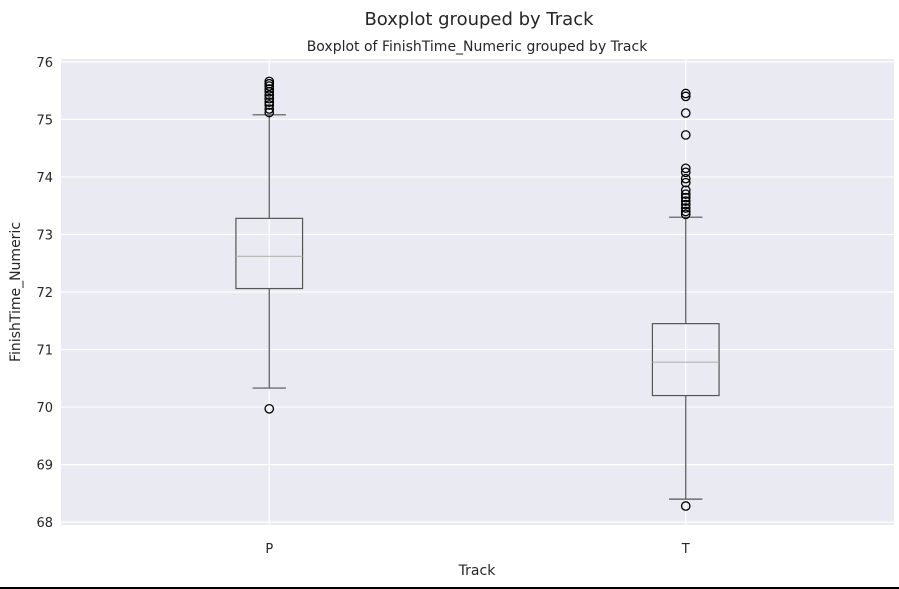 This screenshot has height=589, width=899. I want to click on y-tick-labels: 68 69 70 71 72 73 74 75 76, so click(44, 293).